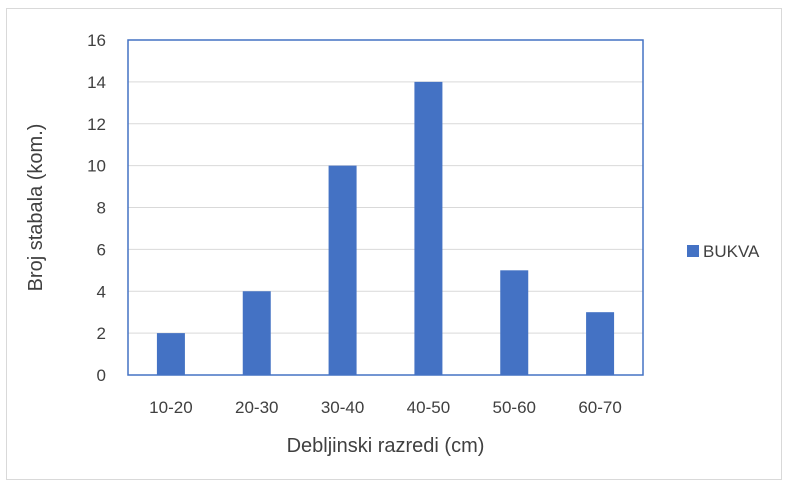  What do you see at coordinates (514, 407) in the screenshot?
I see `x-tick-label: 50-60` at bounding box center [514, 407].